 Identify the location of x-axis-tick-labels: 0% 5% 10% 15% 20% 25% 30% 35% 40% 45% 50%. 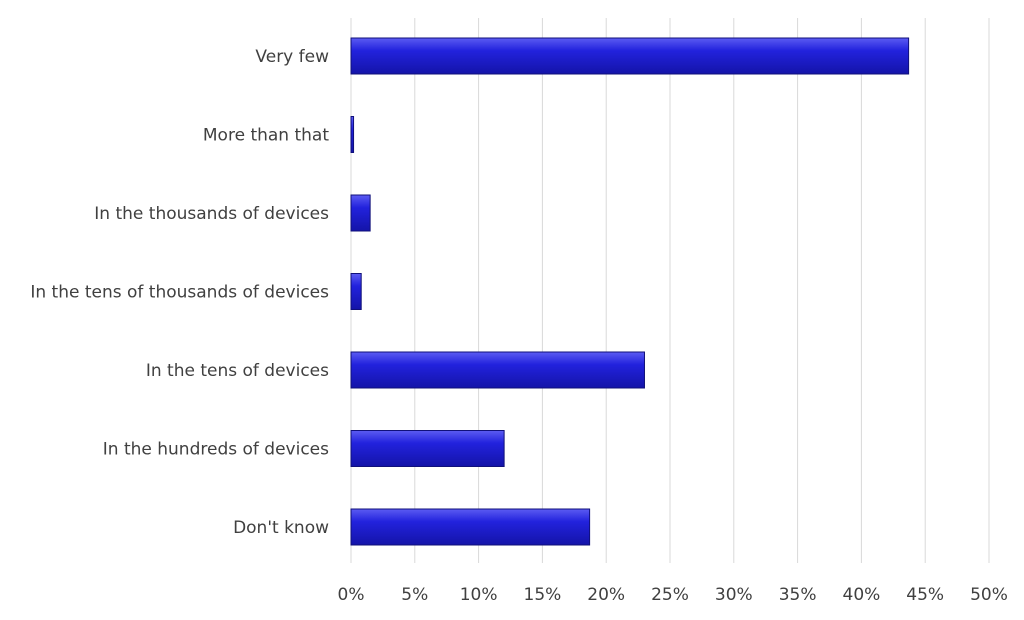
(673, 595).